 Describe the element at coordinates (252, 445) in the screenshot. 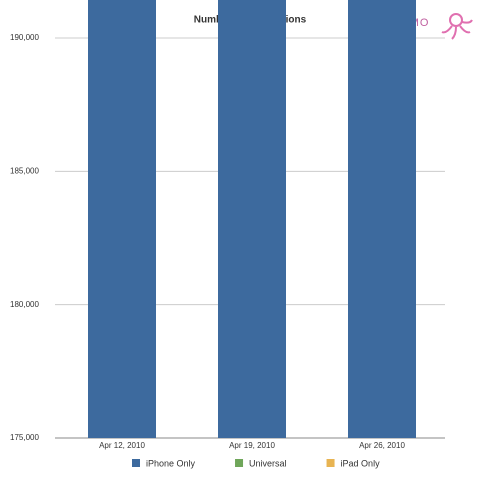

I see `x-tick-label: Apr 19, 2010` at that location.